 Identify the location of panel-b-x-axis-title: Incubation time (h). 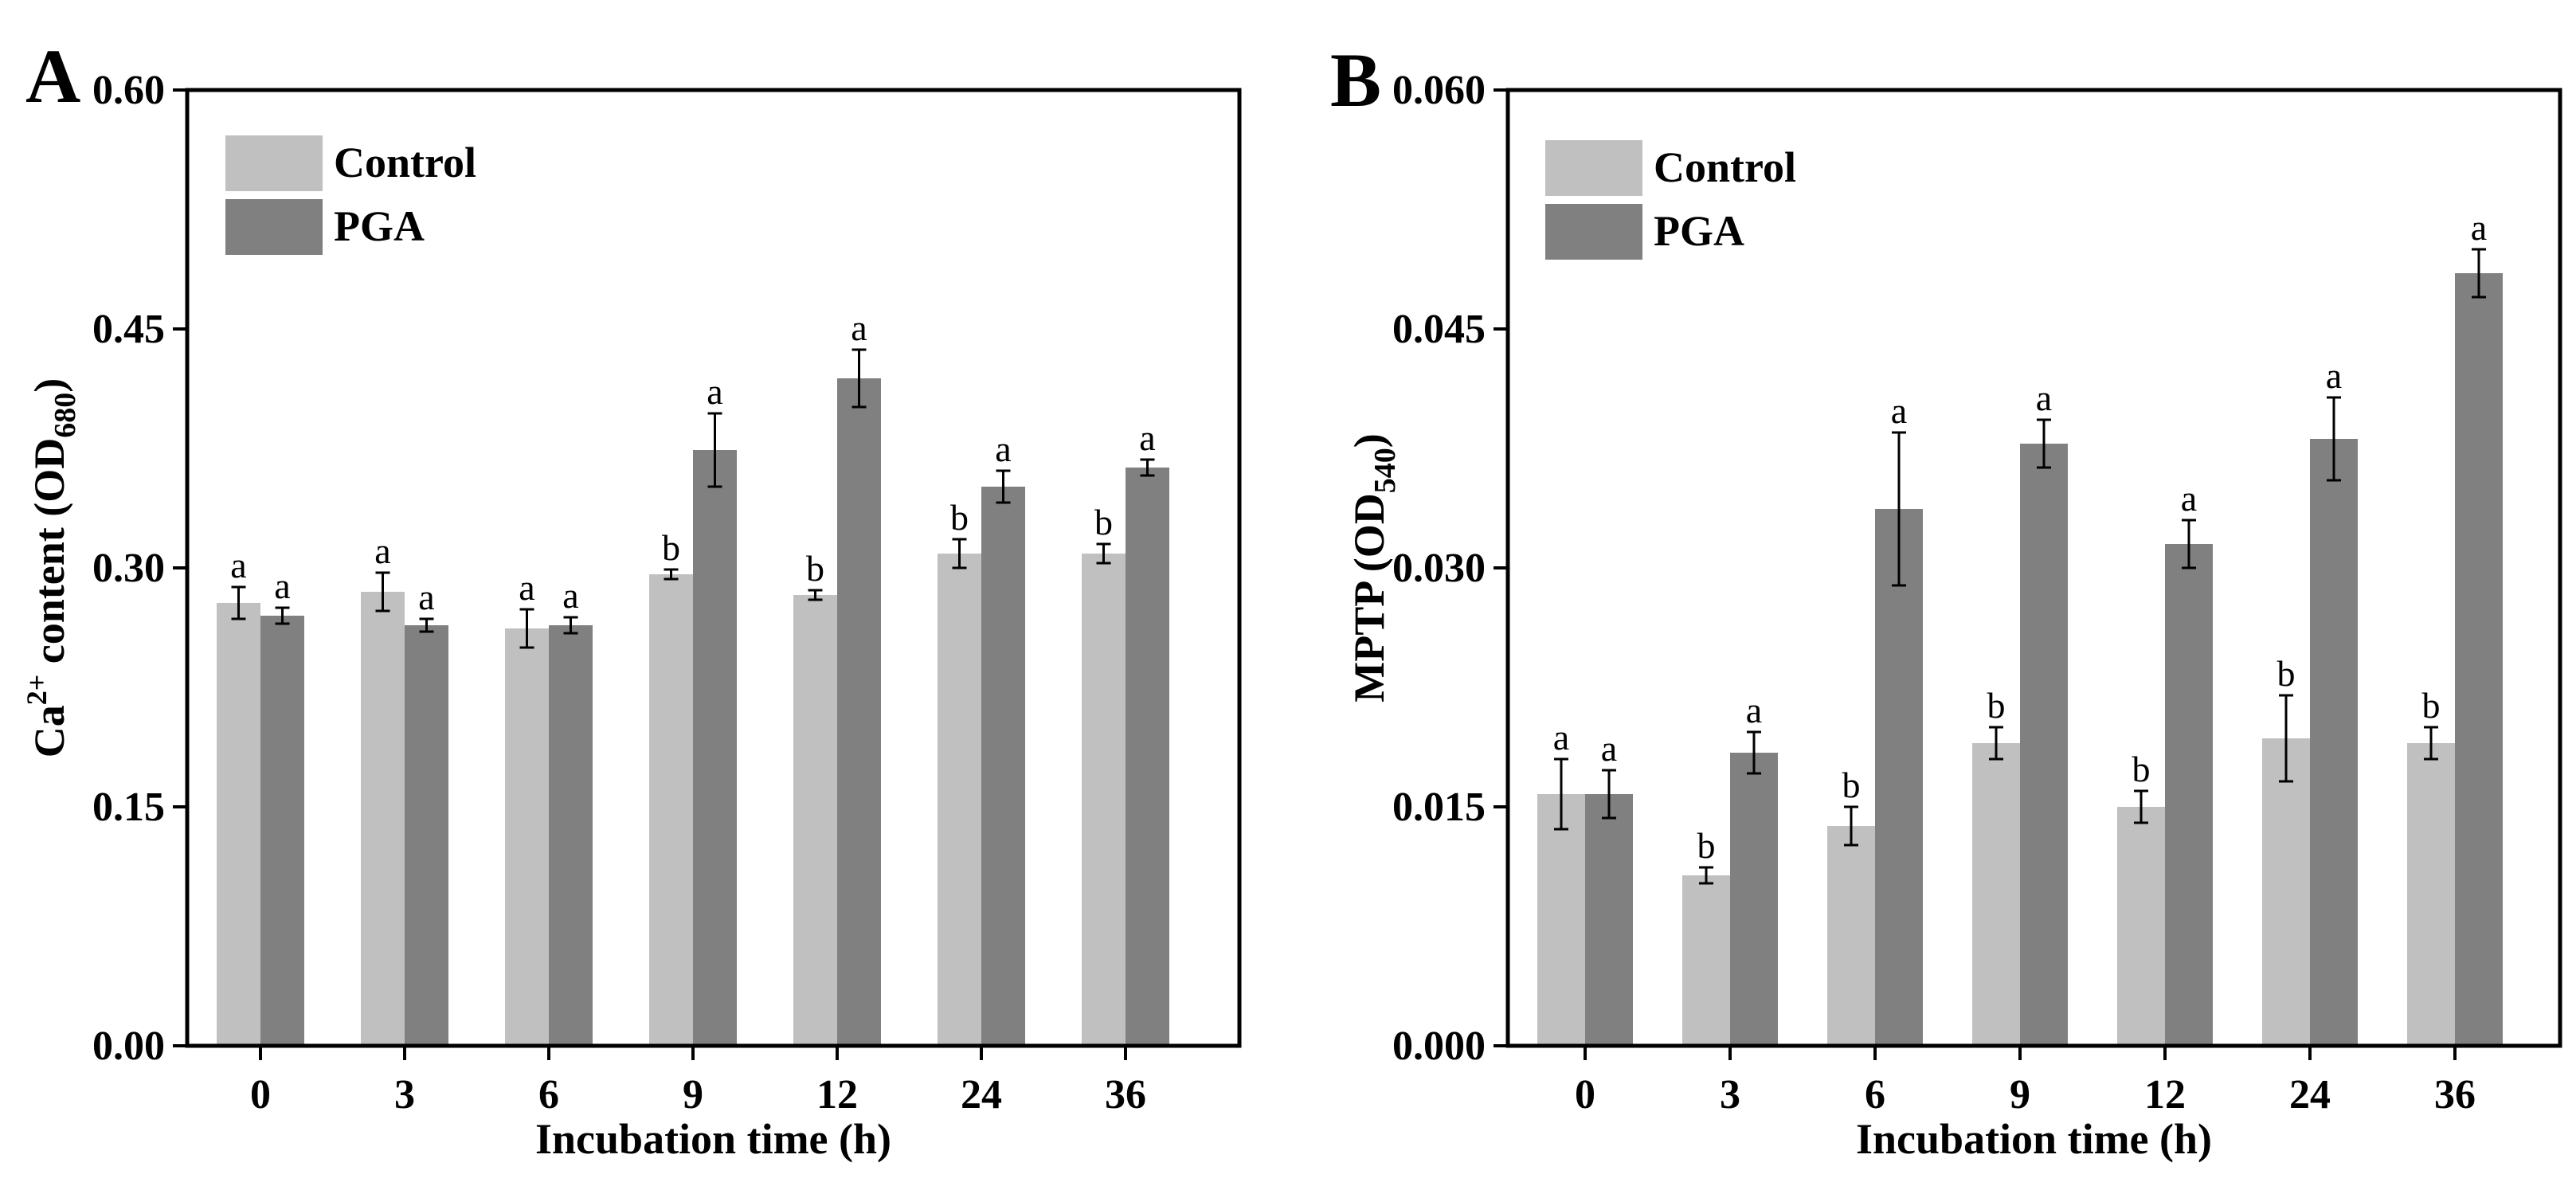
(2034, 1139).